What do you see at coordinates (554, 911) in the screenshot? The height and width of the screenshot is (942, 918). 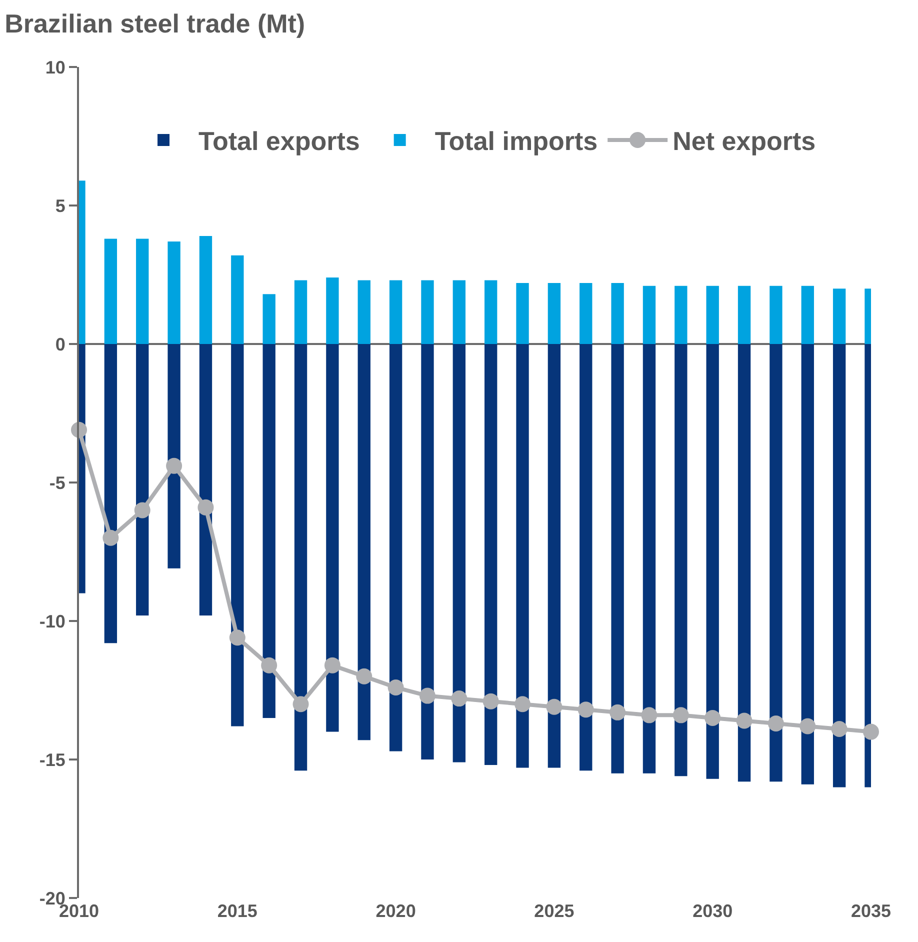 I see `x-tick-label: 2025` at bounding box center [554, 911].